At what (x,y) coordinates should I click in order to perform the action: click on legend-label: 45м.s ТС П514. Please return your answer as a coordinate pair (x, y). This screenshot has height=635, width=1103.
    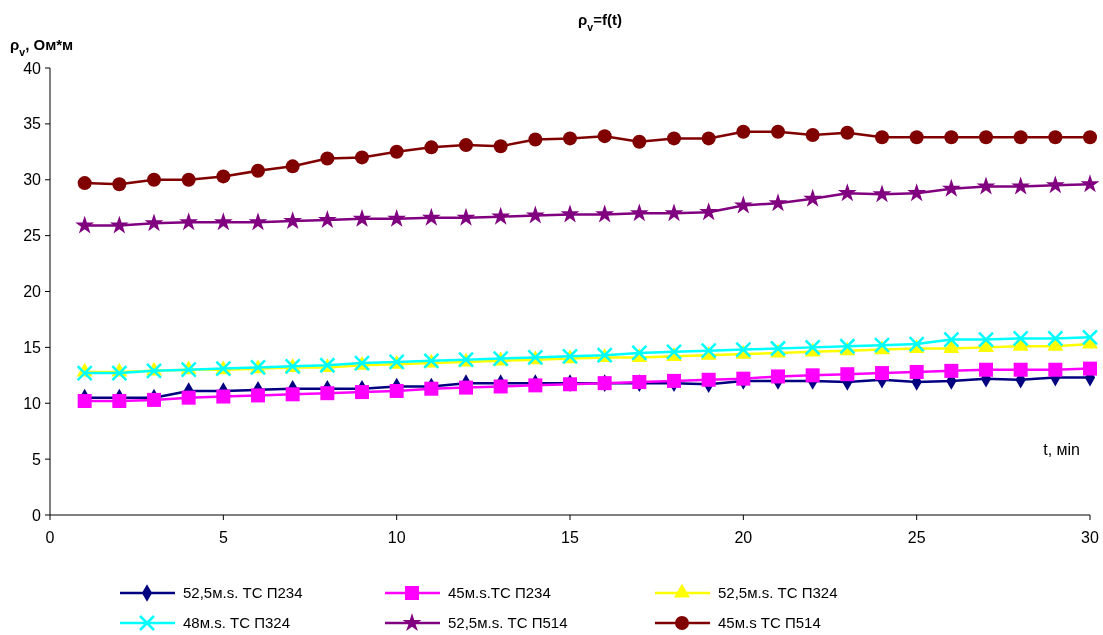
    Looking at the image, I should click on (769, 623).